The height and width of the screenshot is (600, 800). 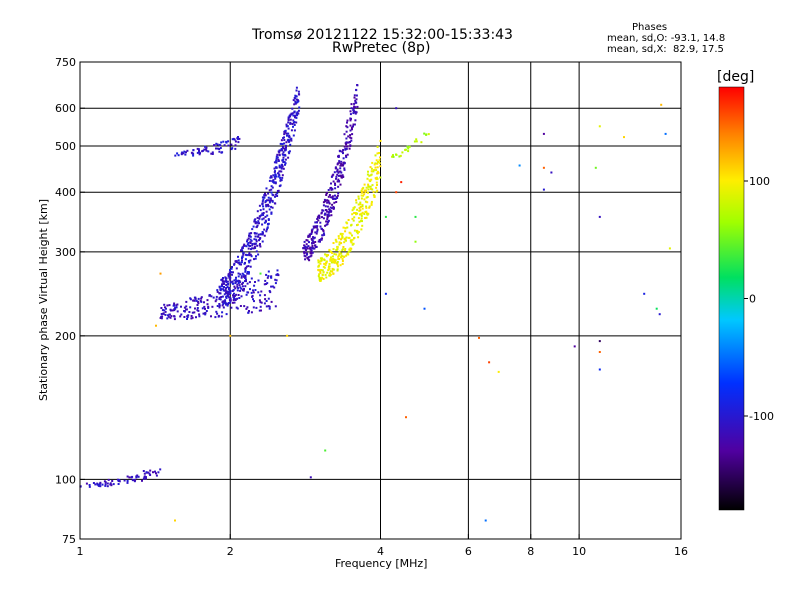 I want to click on y-tick-label: 400, so click(x=65, y=192).